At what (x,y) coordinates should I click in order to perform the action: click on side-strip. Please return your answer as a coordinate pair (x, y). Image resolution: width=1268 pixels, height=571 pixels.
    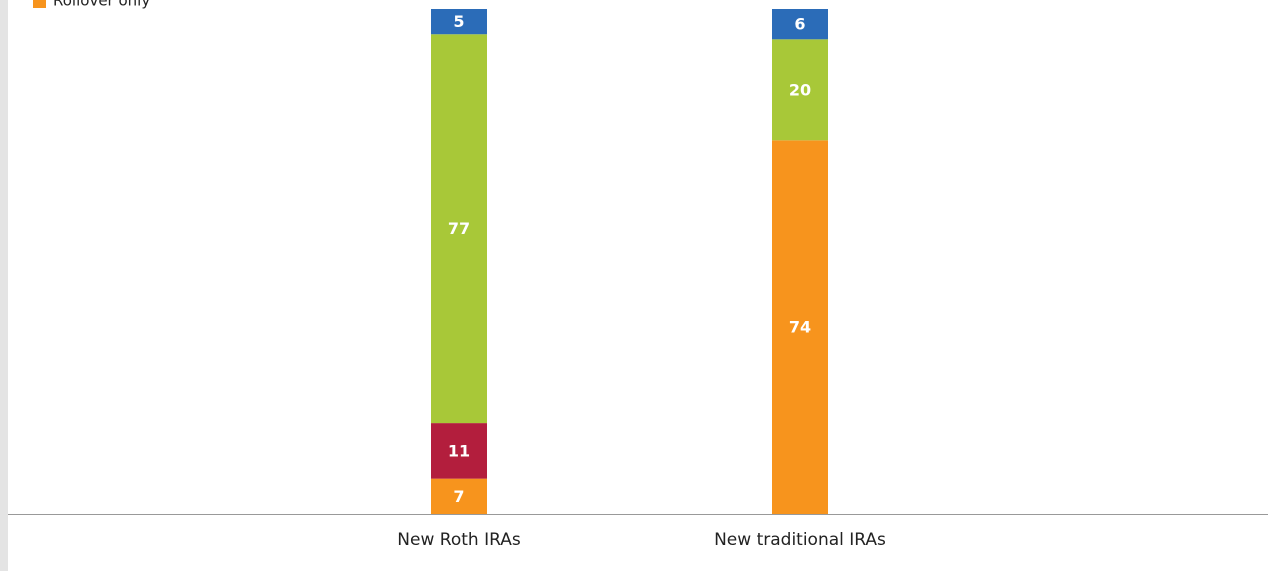
    Looking at the image, I should click on (4, 285).